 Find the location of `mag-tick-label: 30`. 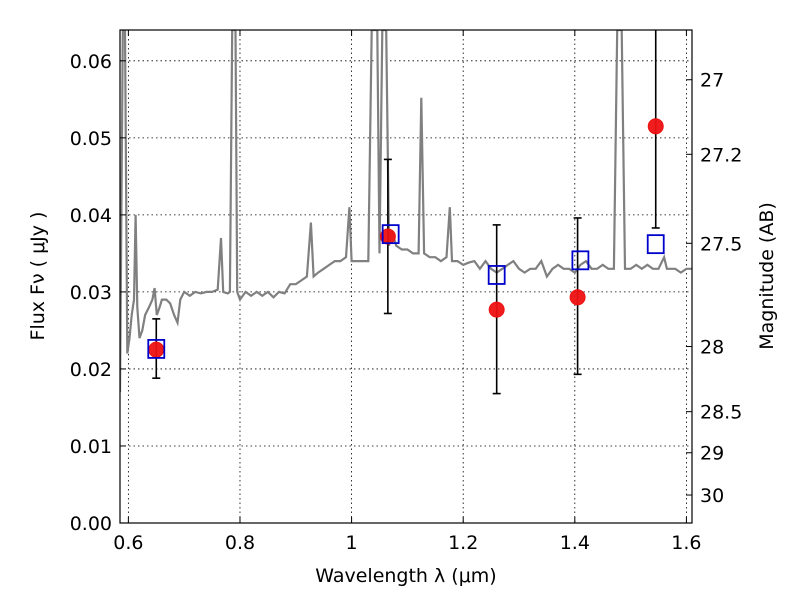

mag-tick-label: 30 is located at coordinates (712, 496).